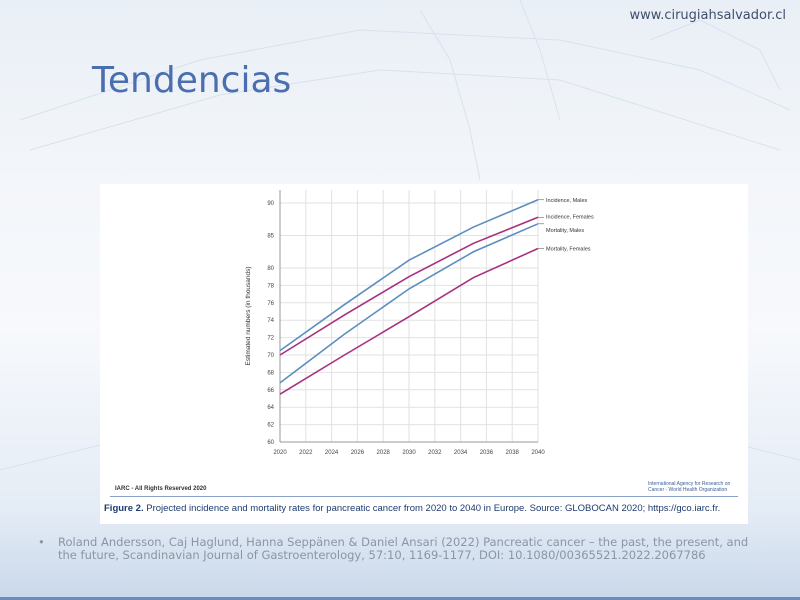  I want to click on x-tick-label: 2032, so click(435, 453).